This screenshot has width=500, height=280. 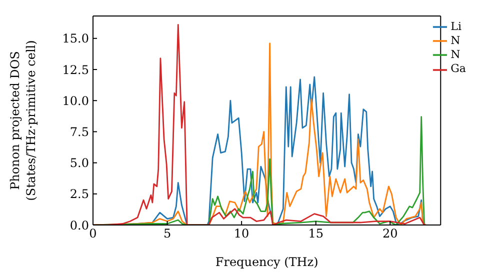 What do you see at coordinates (93, 233) in the screenshot?
I see `x-tick-label: 0` at bounding box center [93, 233].